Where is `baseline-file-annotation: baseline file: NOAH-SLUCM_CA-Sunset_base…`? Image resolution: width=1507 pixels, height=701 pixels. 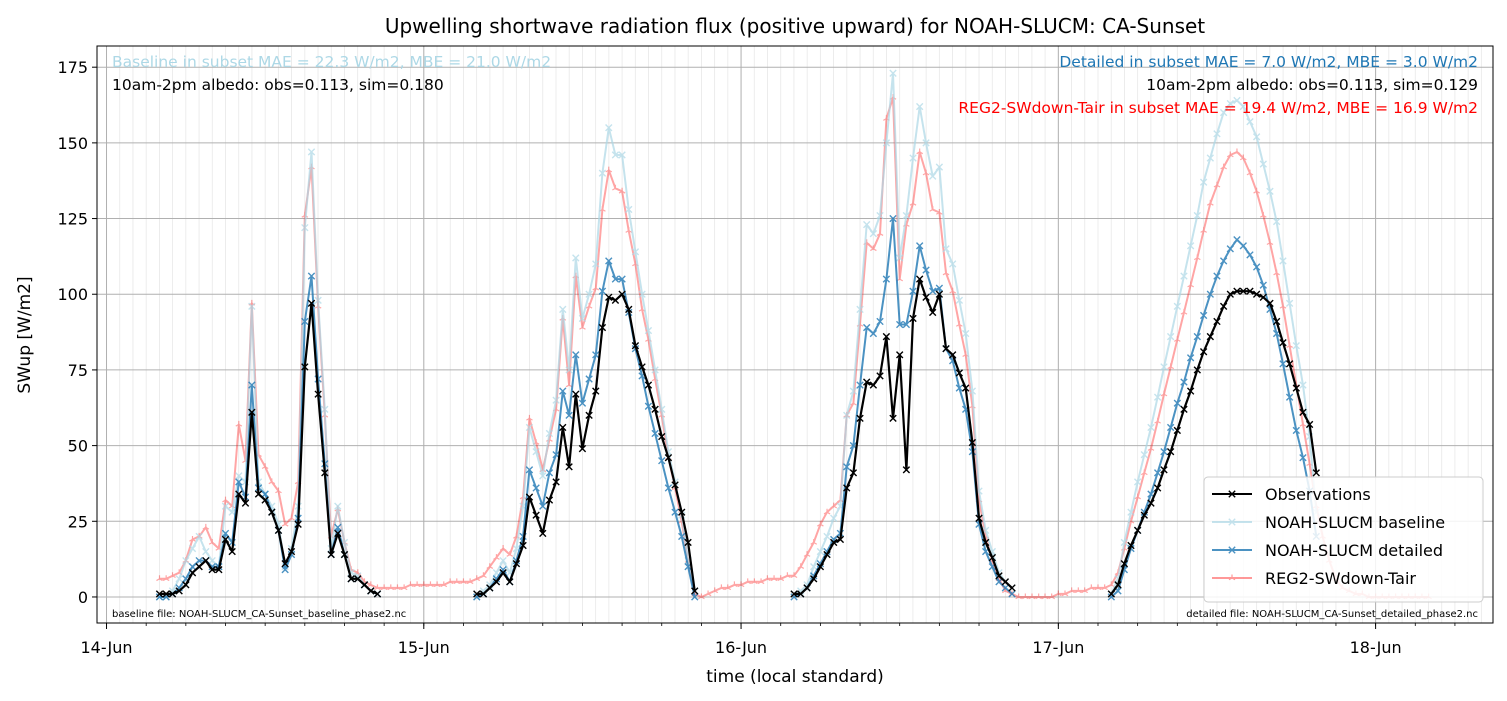
baseline-file-annotation: baseline file: NOAH-SLUCM_CA-Sunset_base… is located at coordinates (259, 614).